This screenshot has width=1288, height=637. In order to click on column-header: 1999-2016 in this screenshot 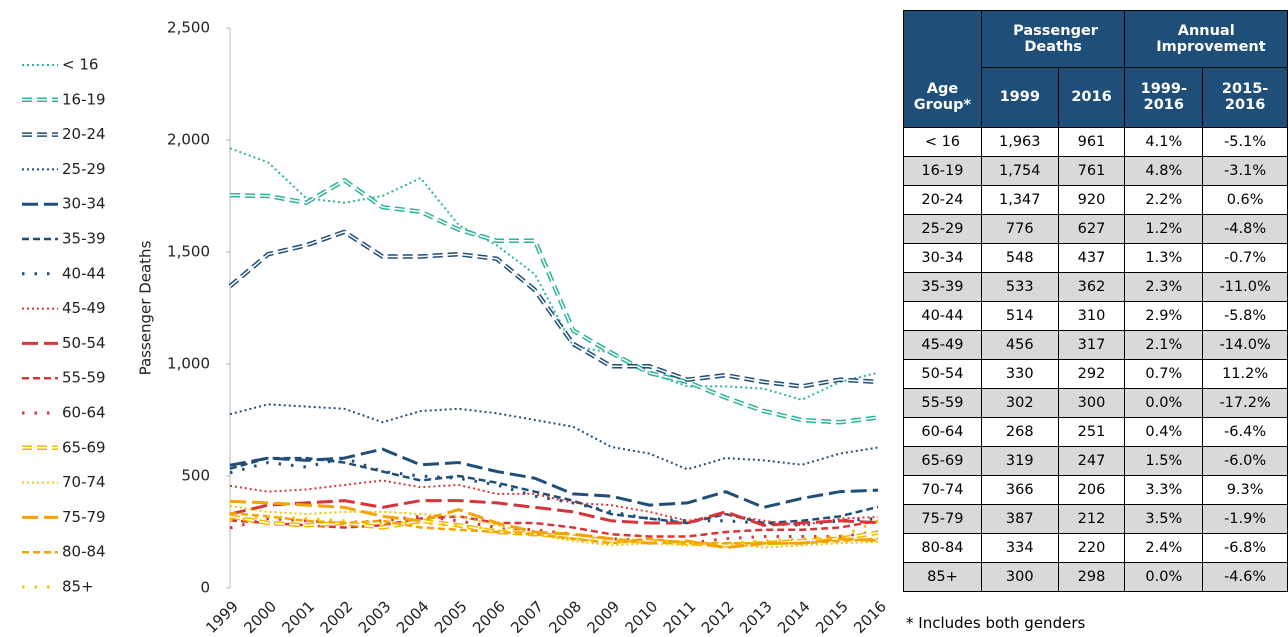, I will do `click(1164, 97)`.